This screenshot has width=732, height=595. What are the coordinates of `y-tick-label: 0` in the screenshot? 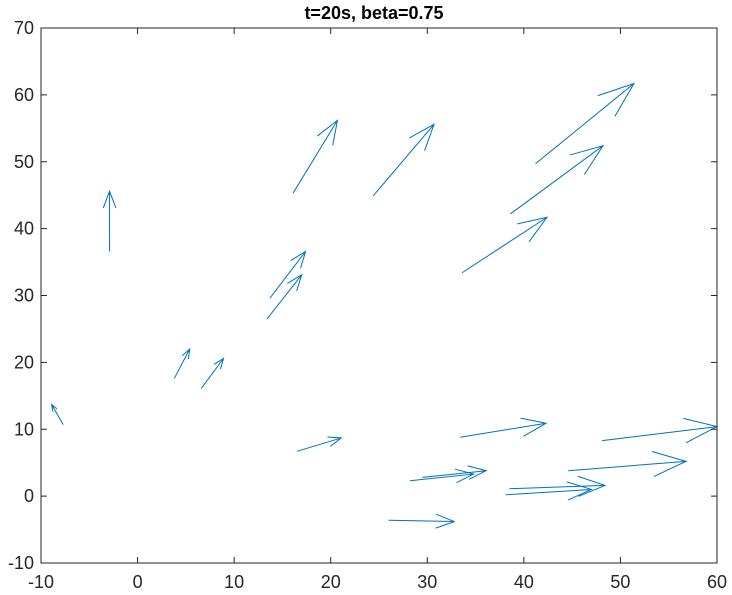 It's located at (29, 496).